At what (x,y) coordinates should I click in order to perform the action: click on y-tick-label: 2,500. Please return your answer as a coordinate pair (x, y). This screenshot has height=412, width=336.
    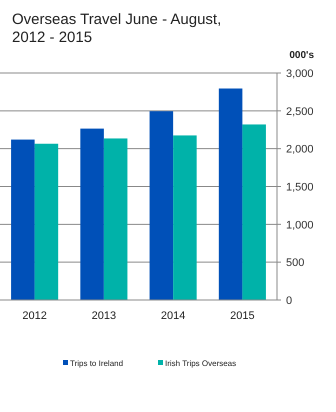
    Looking at the image, I should click on (300, 112).